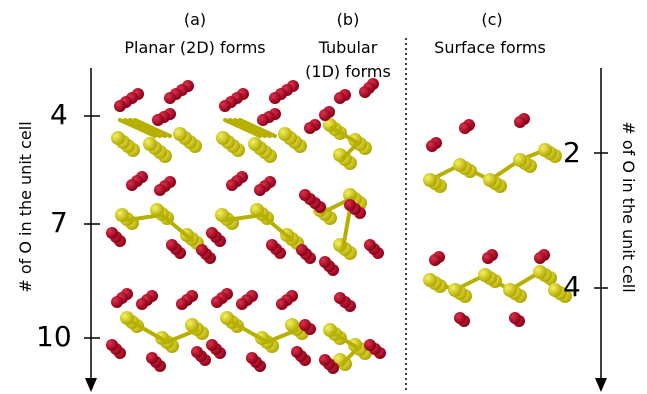  Describe the element at coordinates (628, 207) in the screenshot. I see `right-axis-label: # of O in the unit cell` at that location.